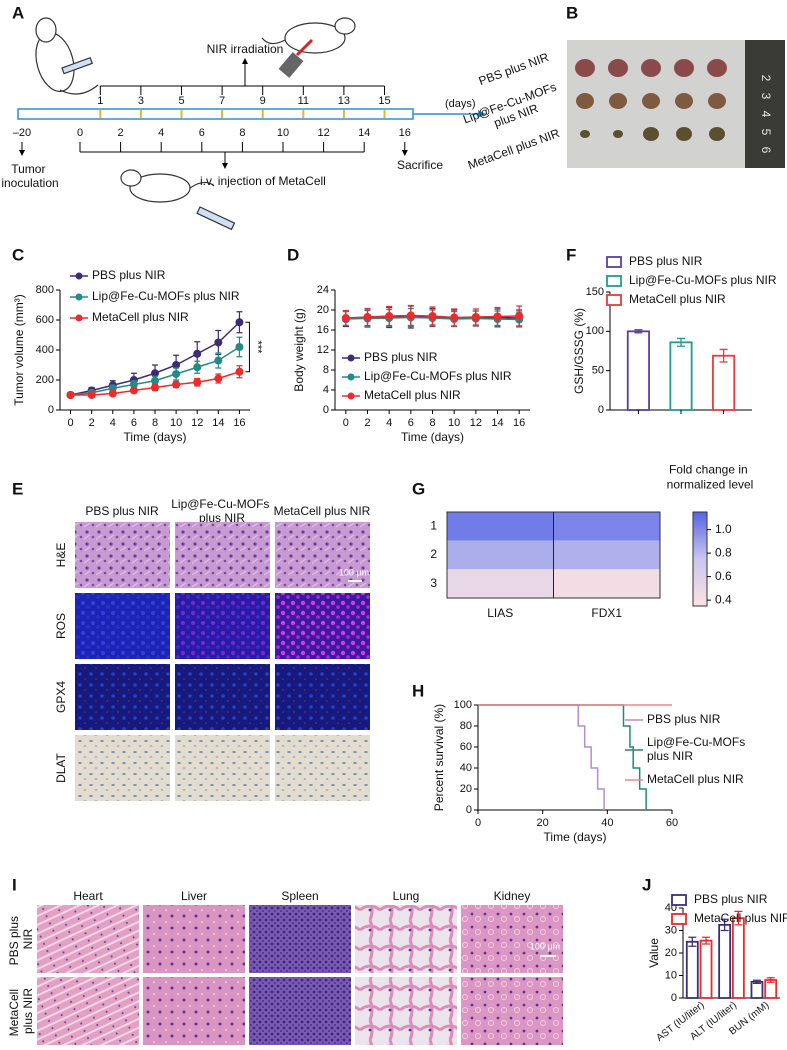 Image resolution: width=787 pixels, height=1050 pixels. I want to click on y-tick-label: 50, so click(598, 371).